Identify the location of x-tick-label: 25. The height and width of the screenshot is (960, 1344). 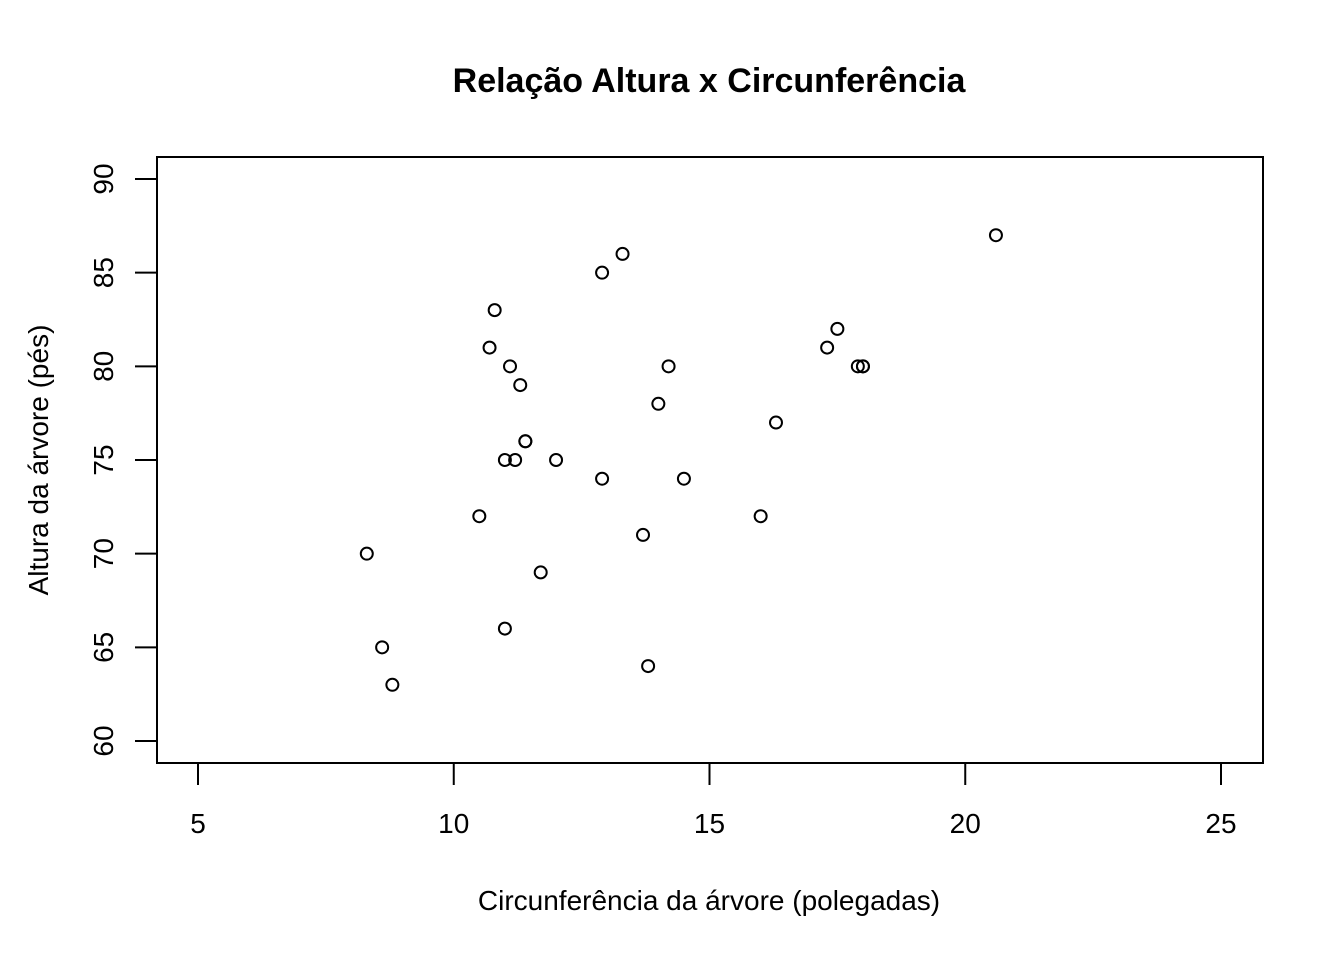
(1220, 823).